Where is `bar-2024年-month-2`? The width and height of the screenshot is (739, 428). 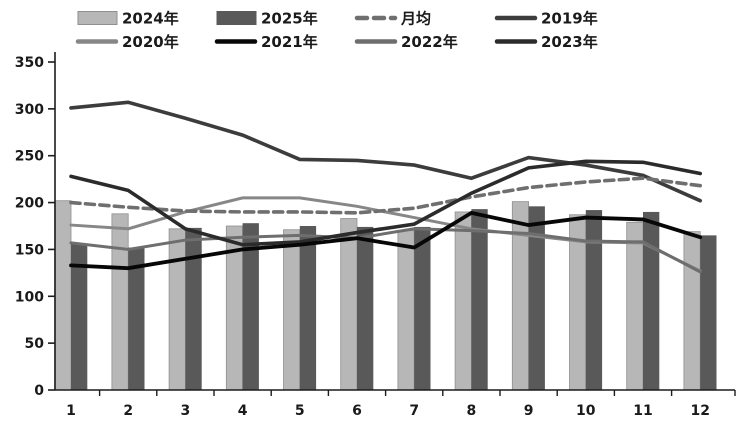 bar-2024年-month-2 is located at coordinates (120, 302).